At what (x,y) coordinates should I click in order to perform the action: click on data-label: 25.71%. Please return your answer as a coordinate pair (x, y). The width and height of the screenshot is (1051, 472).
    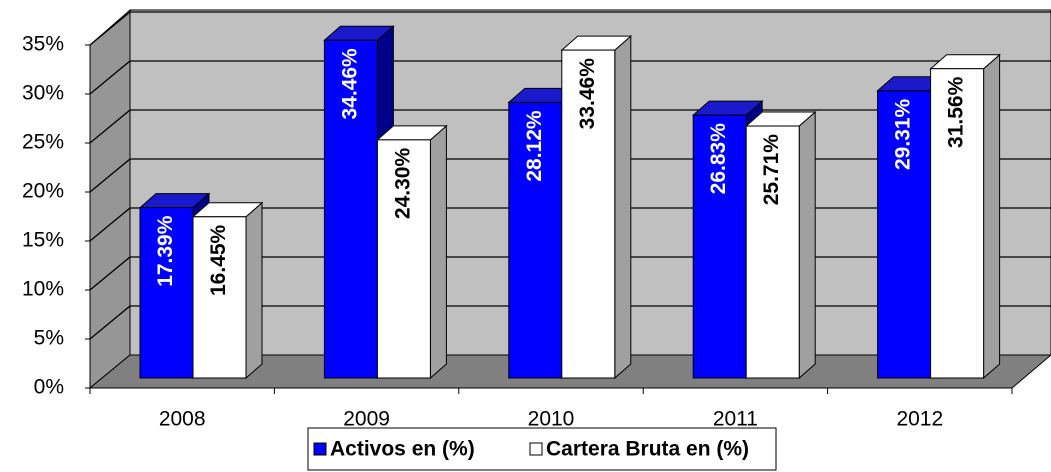
    Looking at the image, I should click on (771, 170).